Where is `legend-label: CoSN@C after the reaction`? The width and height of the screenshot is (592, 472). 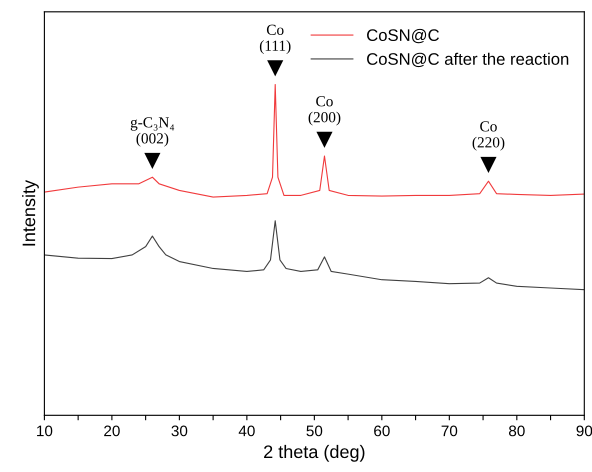
legend-label: CoSN@C after the reaction is located at coordinates (467, 60).